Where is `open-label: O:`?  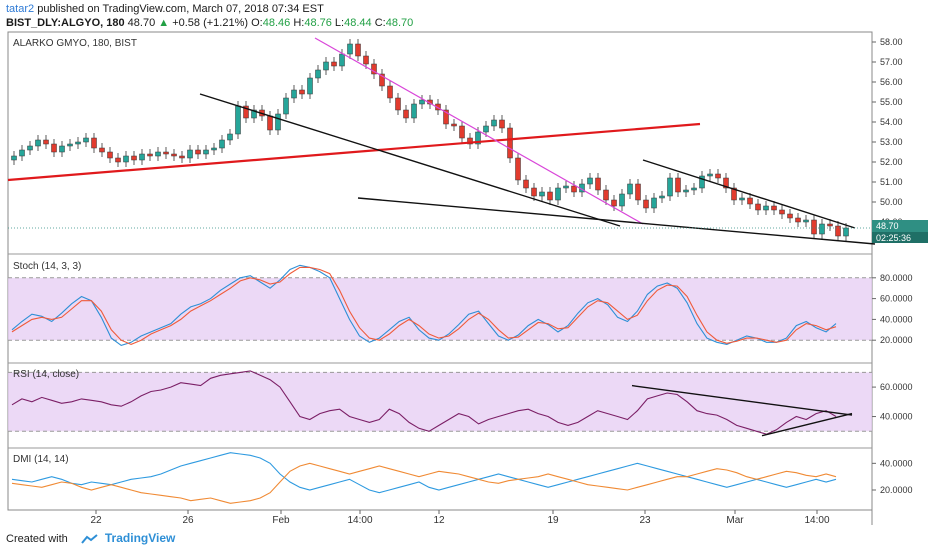
open-label: O: is located at coordinates (257, 23).